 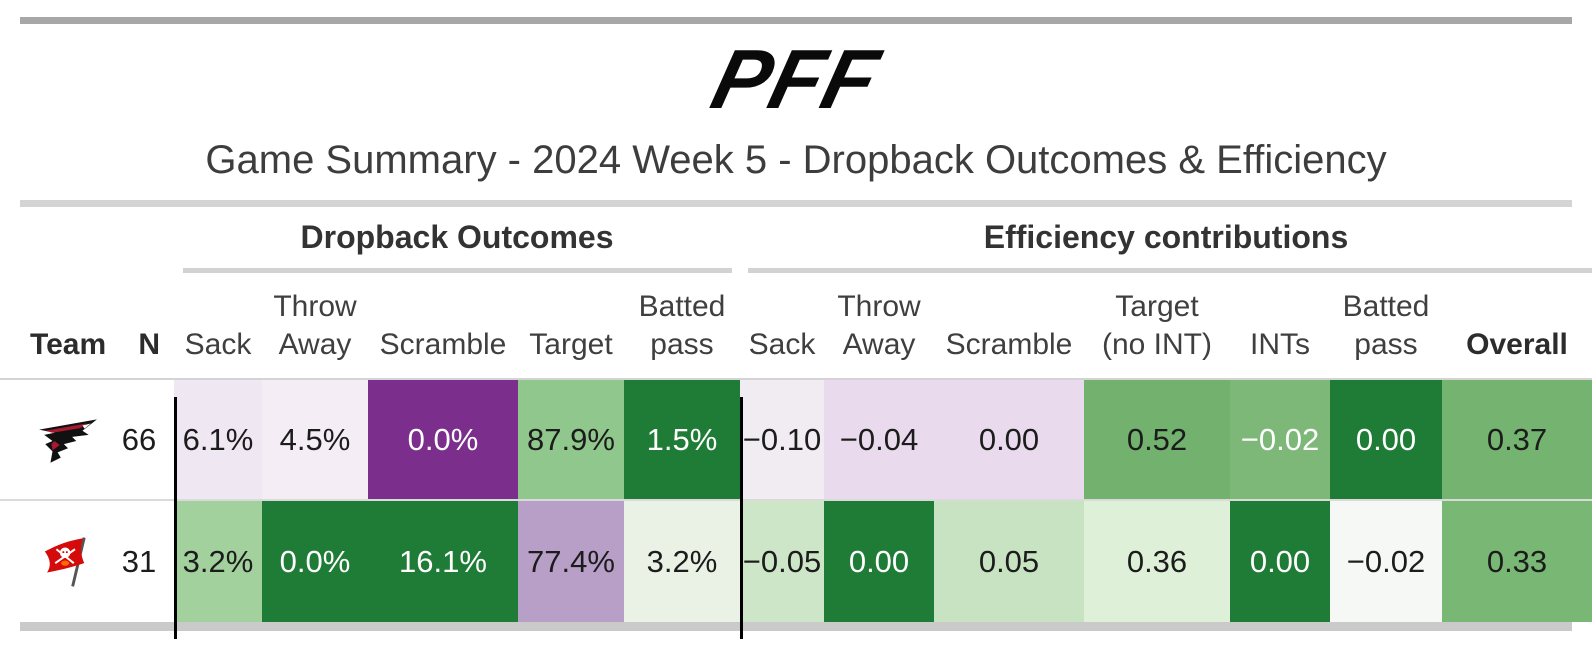 What do you see at coordinates (146, 326) in the screenshot?
I see `col-header-n: N` at bounding box center [146, 326].